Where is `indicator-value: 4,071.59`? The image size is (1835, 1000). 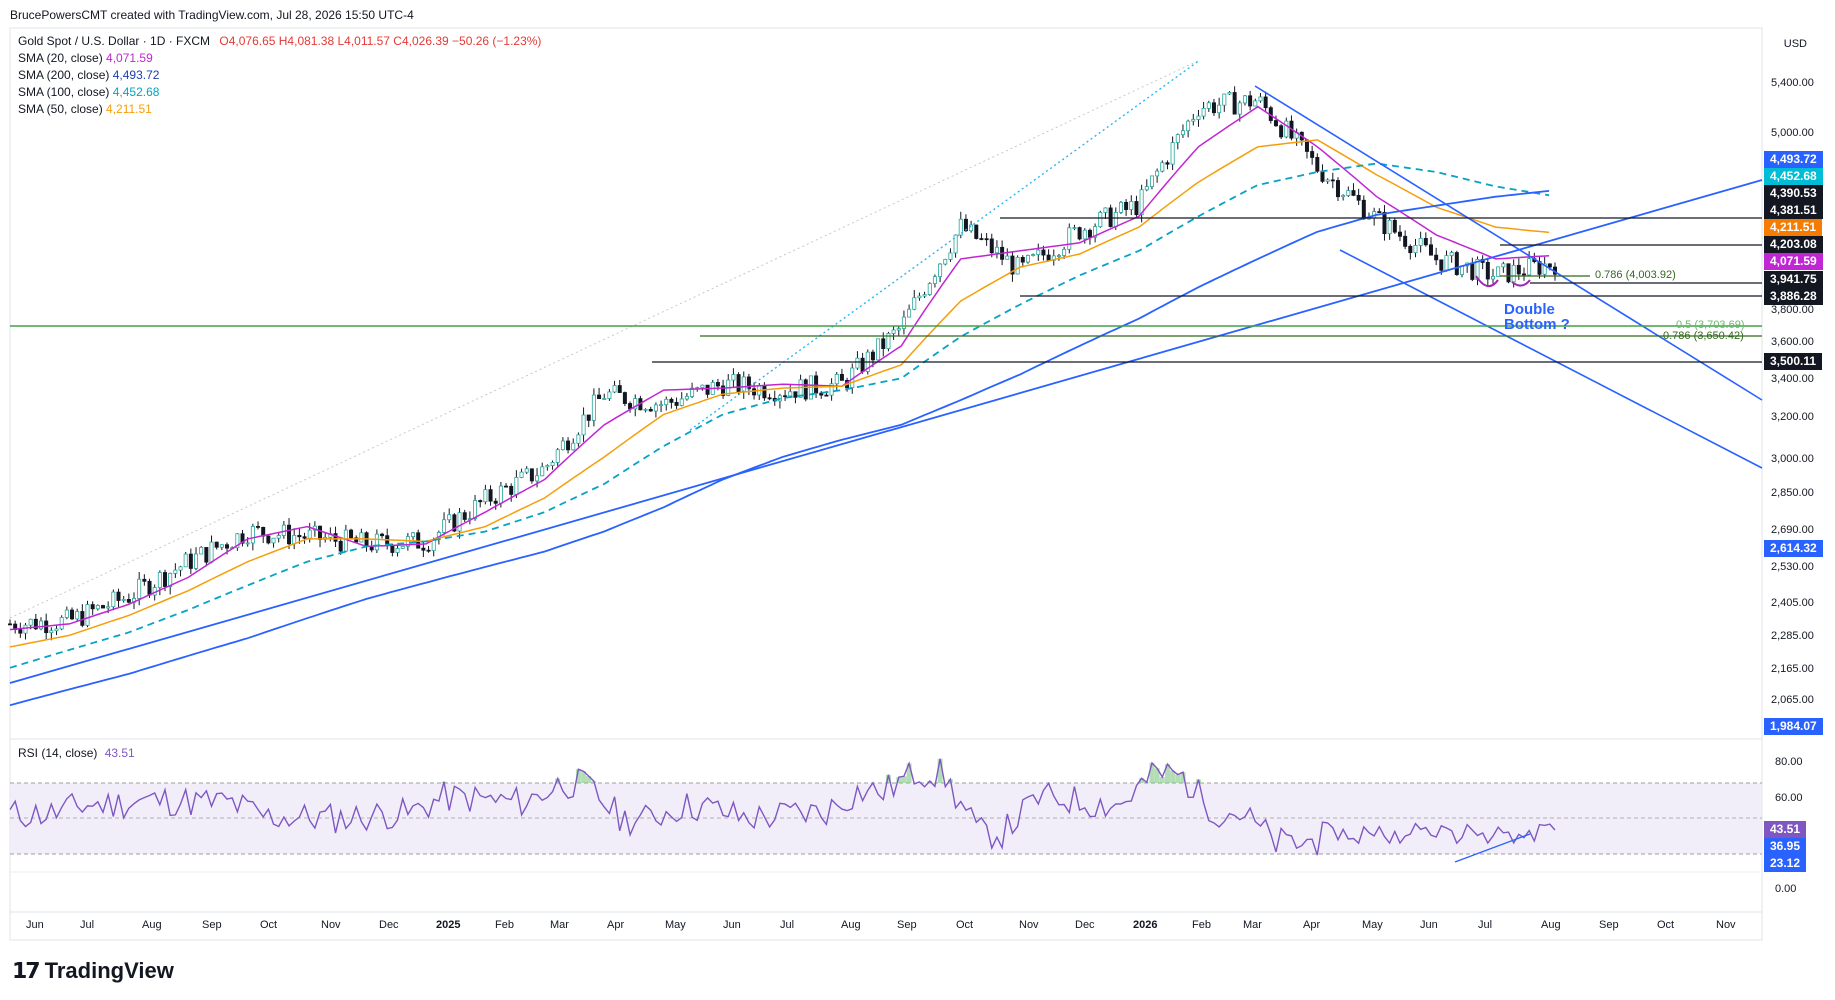
indicator-value: 4,071.59 is located at coordinates (127, 58).